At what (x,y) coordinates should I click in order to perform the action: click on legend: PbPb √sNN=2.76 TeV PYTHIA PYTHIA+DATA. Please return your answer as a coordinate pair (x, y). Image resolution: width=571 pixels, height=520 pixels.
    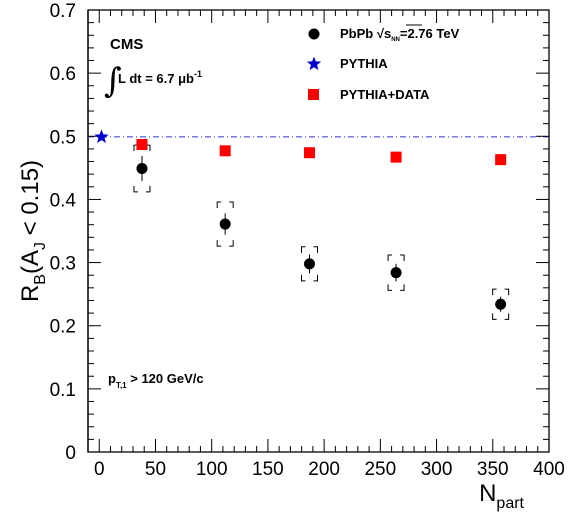
    Looking at the image, I should click on (383, 63).